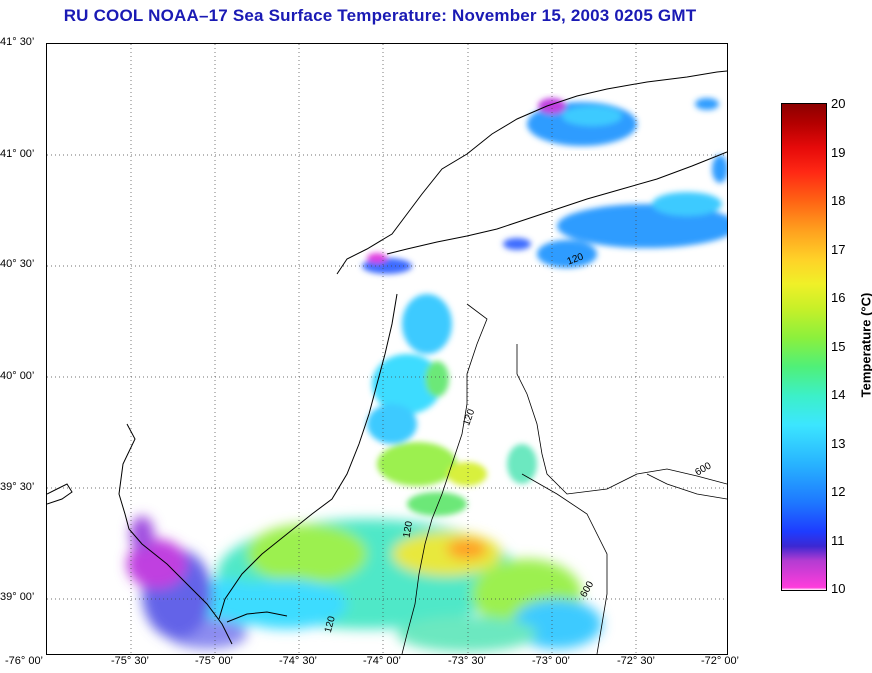 The width and height of the screenshot is (872, 673). What do you see at coordinates (838, 540) in the screenshot?
I see `colorbar-tick: 11` at bounding box center [838, 540].